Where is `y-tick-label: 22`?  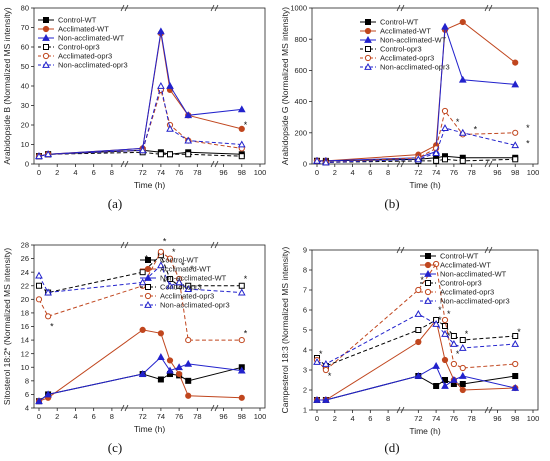 y-tick-label: 22 is located at coordinates (25, 285).